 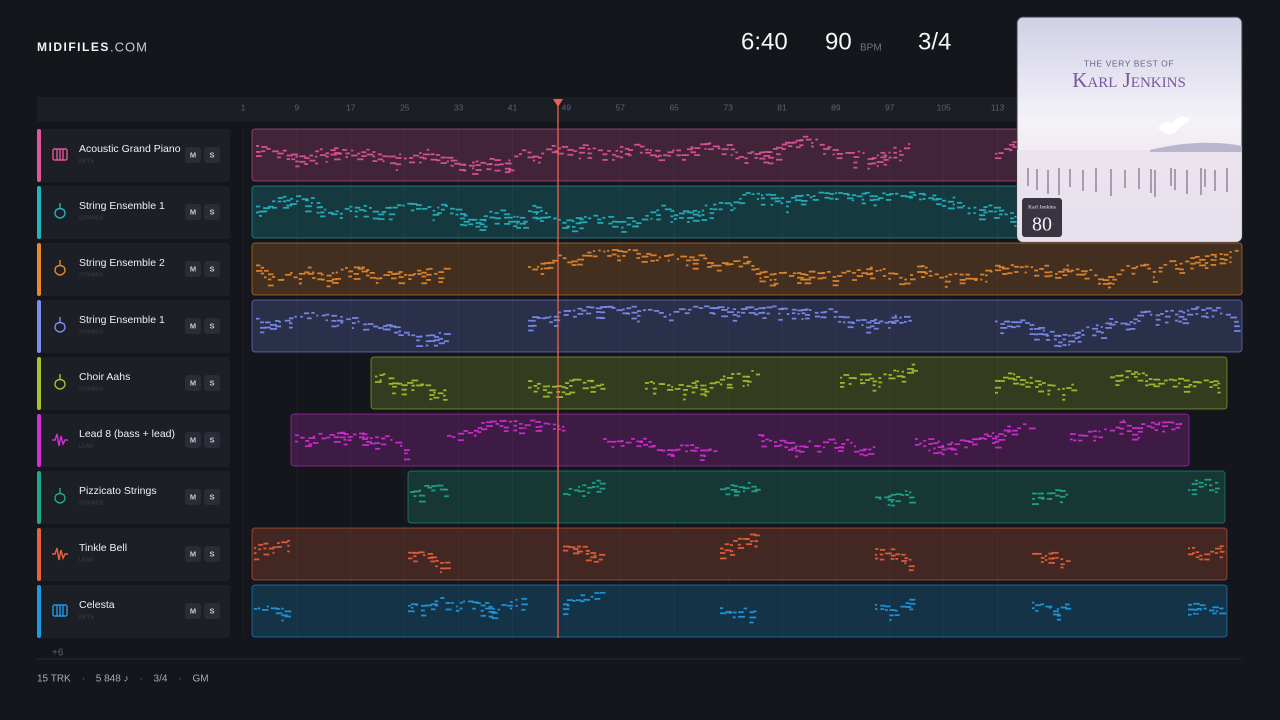 What do you see at coordinates (58, 653) in the screenshot?
I see `more-tracks: +6` at bounding box center [58, 653].